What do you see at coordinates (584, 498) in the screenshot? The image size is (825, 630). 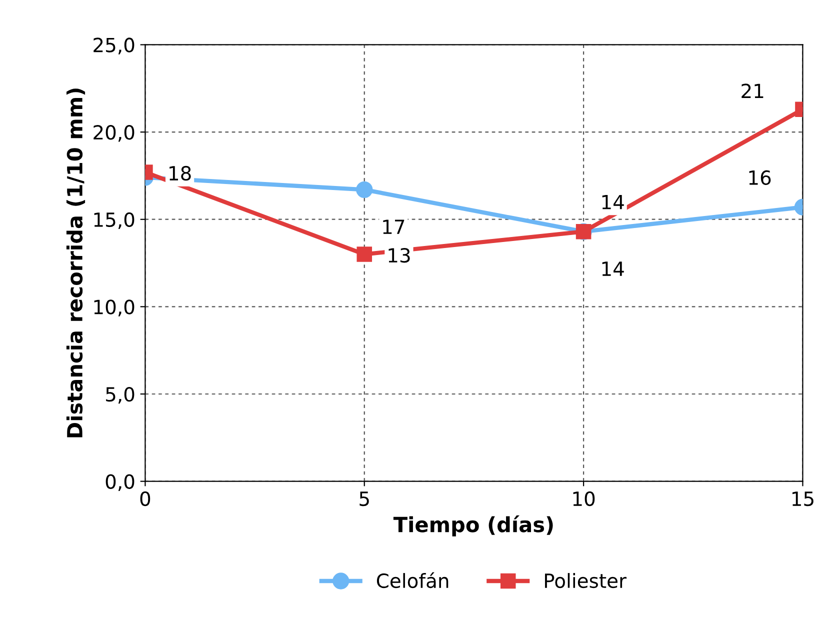 I see `x-tick-label: 10` at bounding box center [584, 498].